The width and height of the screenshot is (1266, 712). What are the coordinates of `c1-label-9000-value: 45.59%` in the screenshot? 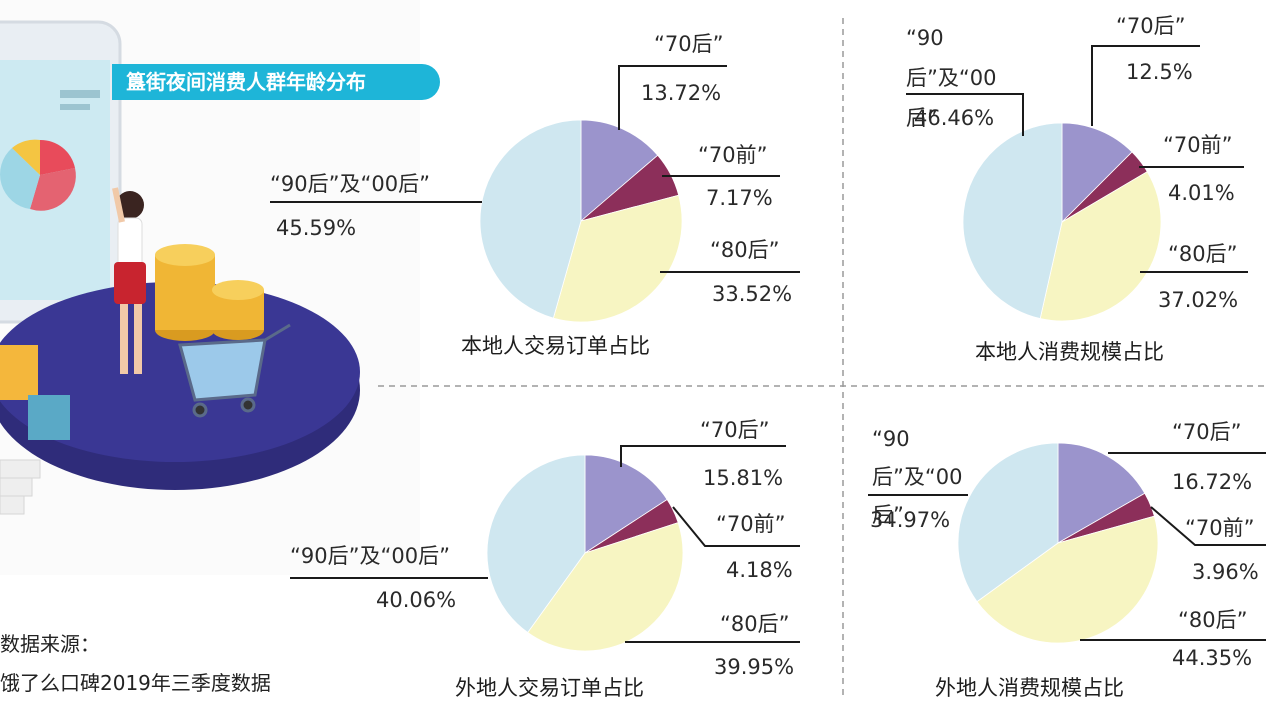 It's located at (316, 228).